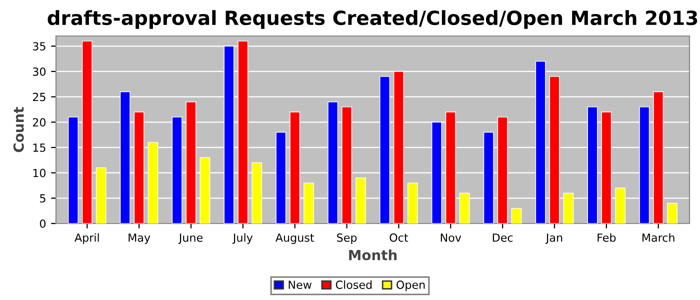 This screenshot has width=700, height=300. I want to click on x-tick-label: May, so click(139, 239).